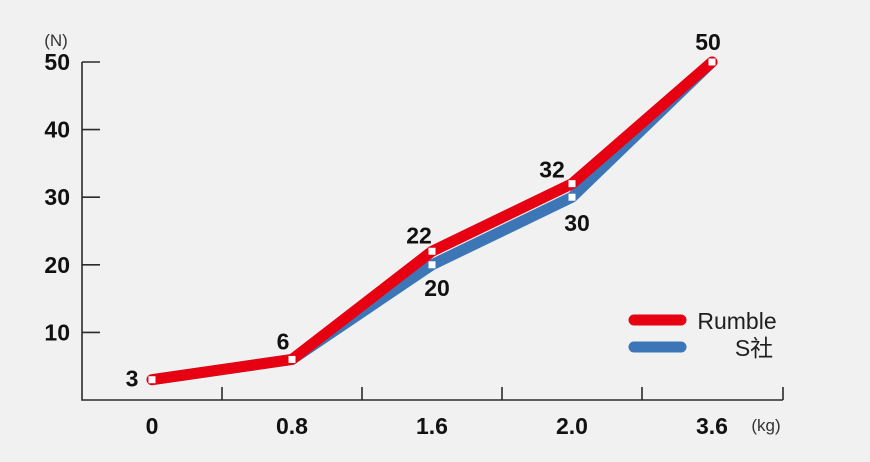 Image resolution: width=870 pixels, height=462 pixels. Describe the element at coordinates (432, 426) in the screenshot. I see `x-tick-label: 1.6` at that location.